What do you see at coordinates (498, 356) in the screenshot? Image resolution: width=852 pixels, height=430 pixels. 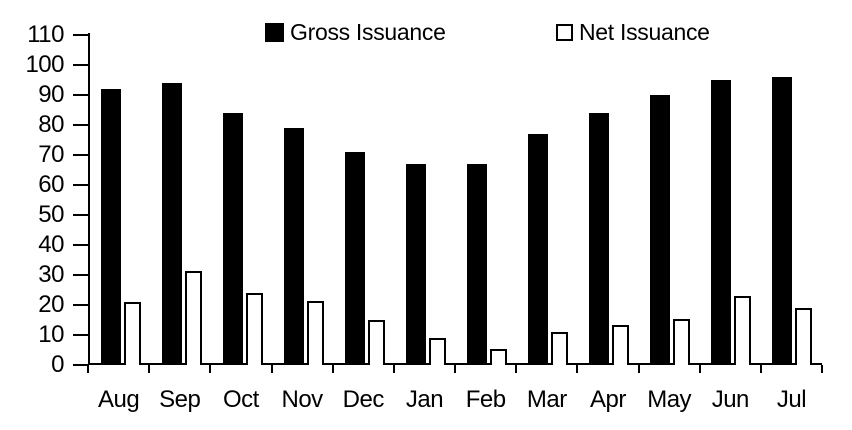 I see `bar-net-feb` at bounding box center [498, 356].